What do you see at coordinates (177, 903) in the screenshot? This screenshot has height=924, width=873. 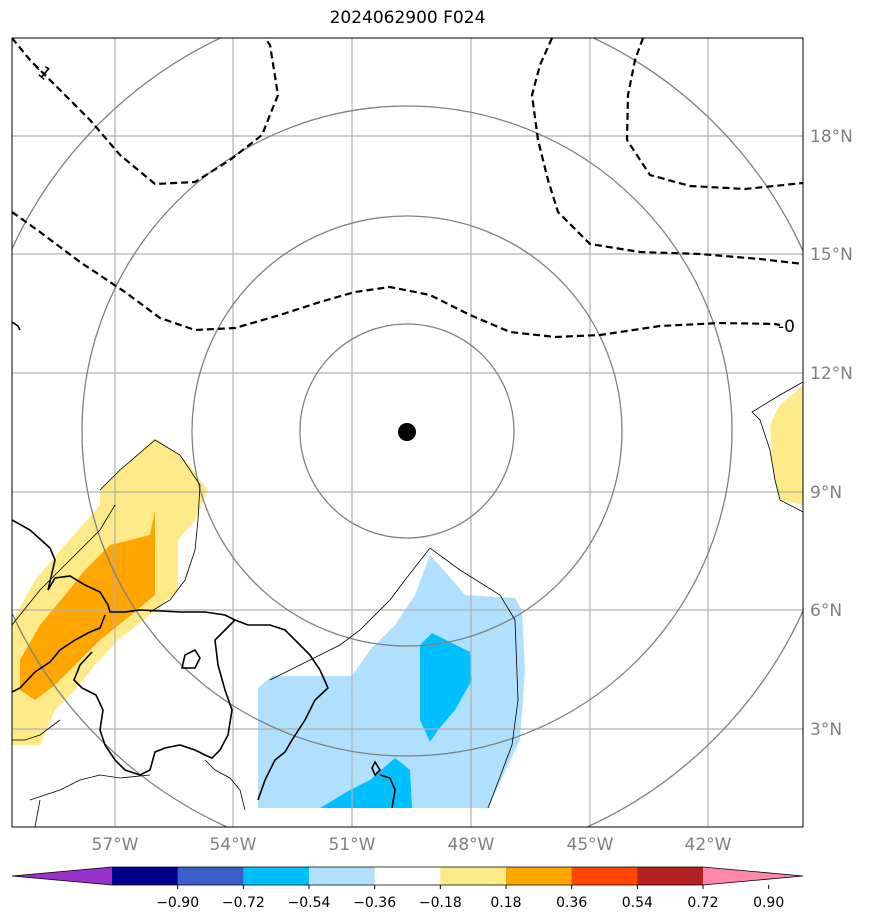 I see `colorbar-tick-label: −0.90` at bounding box center [177, 903].